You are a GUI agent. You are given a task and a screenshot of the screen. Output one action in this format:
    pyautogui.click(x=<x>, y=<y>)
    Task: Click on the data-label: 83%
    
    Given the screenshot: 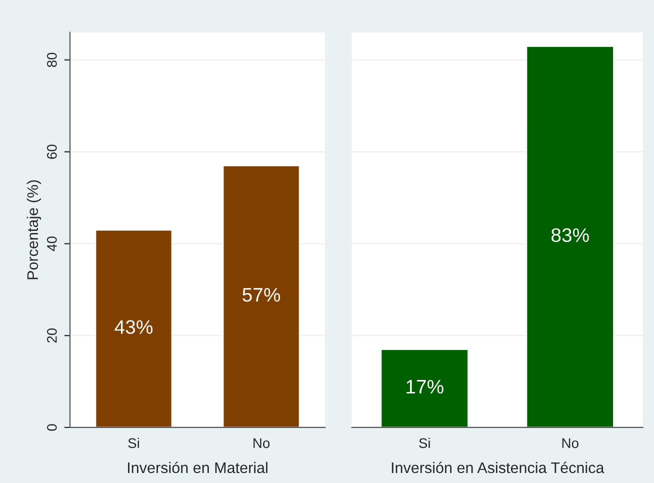 What is the action you would take?
    pyautogui.click(x=570, y=235)
    